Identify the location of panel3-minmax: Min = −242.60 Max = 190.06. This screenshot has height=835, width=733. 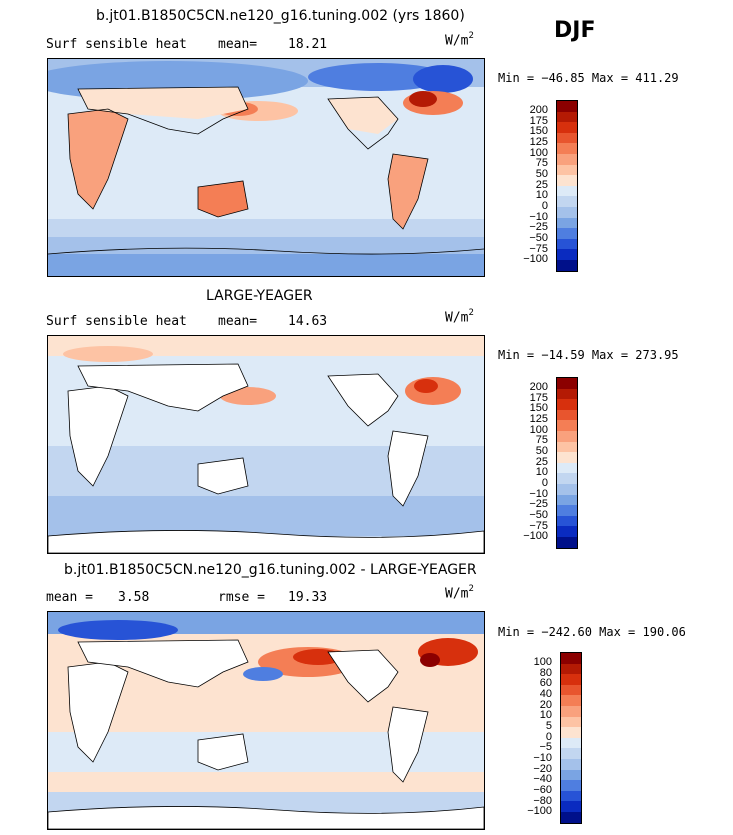
(592, 632).